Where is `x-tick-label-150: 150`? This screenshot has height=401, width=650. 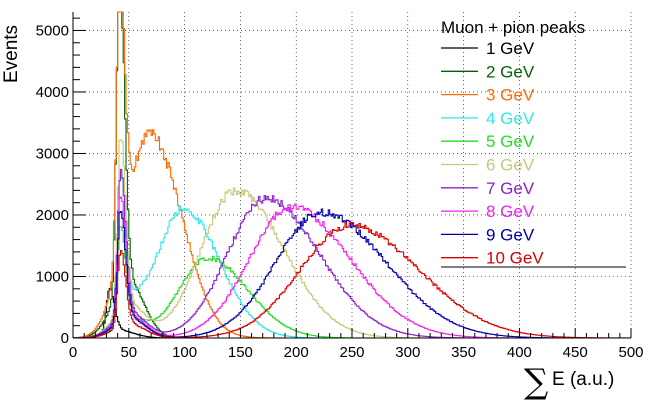 x-tick-label-150: 150 is located at coordinates (240, 352).